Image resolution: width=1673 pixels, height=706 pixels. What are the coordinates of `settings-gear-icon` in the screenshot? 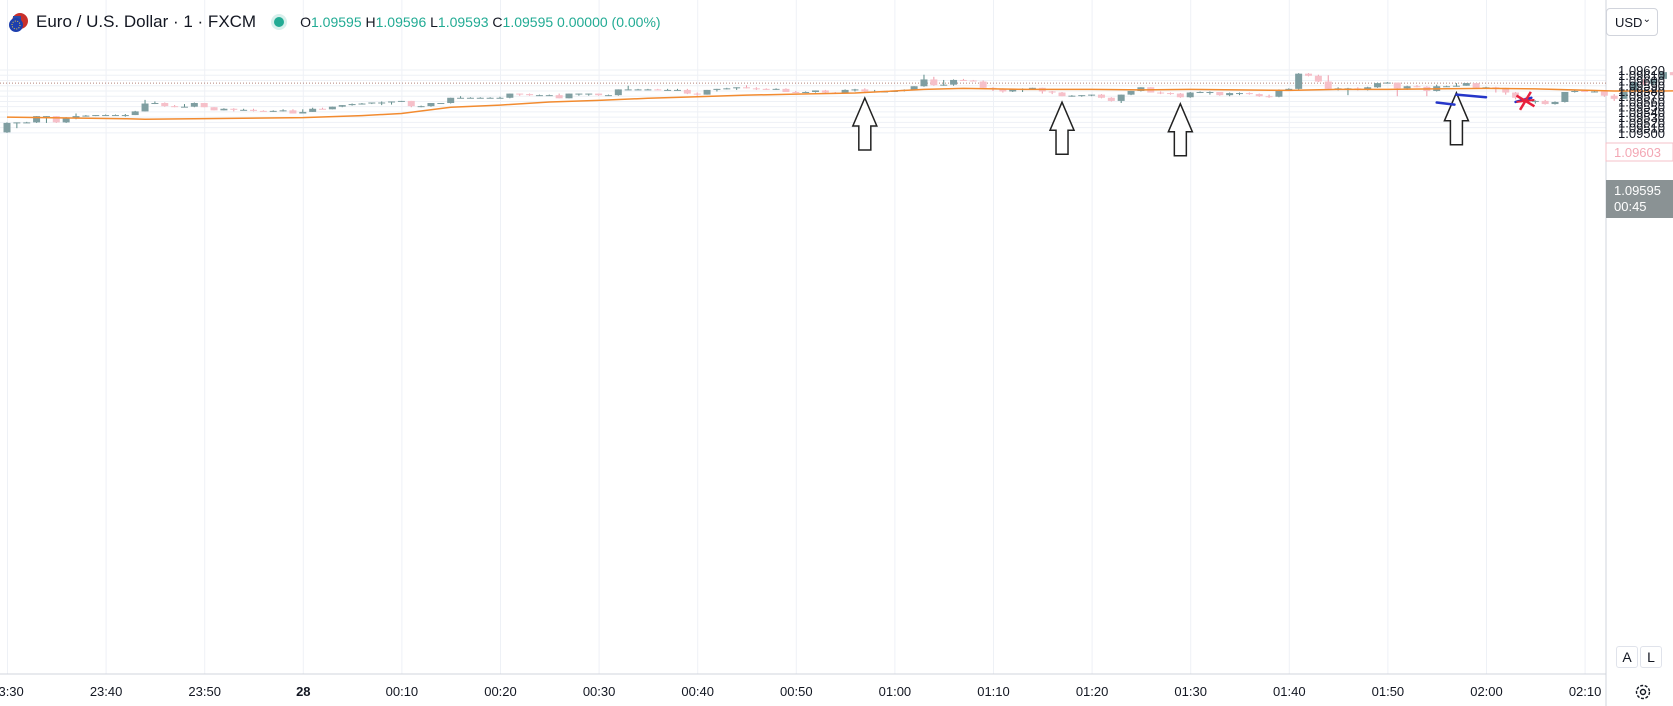 It's located at (1643, 692).